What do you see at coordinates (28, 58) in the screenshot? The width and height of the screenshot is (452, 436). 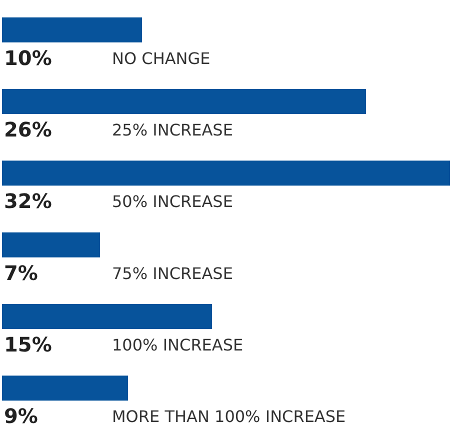 I see `data-label: 10%` at bounding box center [28, 58].